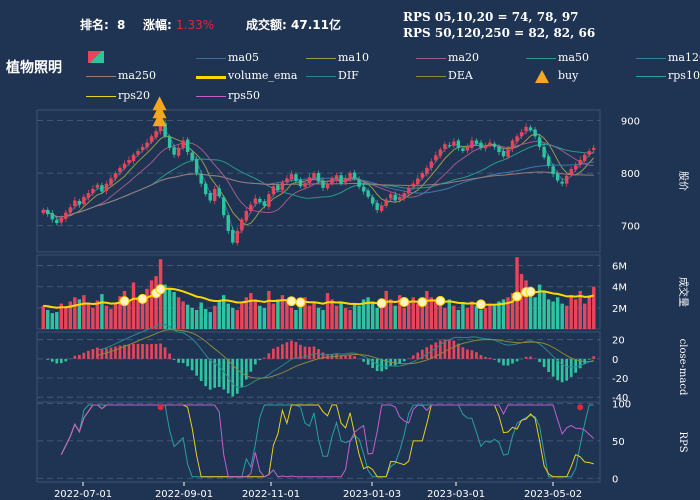 Image resolution: width=700 pixels, height=500 pixels. Describe the element at coordinates (630, 227) in the screenshot. I see `price-tick-label: 700` at that location.